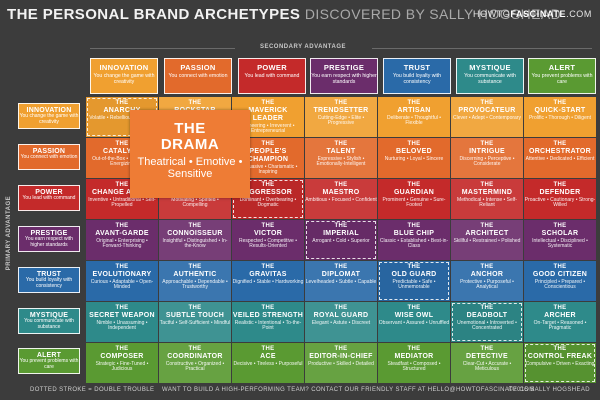 The height and width of the screenshot is (400, 600). Describe the element at coordinates (124, 79) in the screenshot. I see `secondary-header-desc: You change the game with creativity` at that location.